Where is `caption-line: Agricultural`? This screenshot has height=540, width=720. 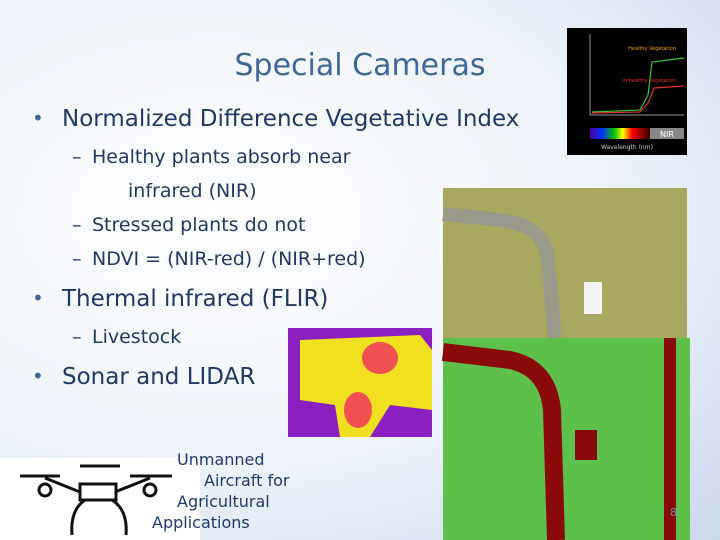 caption-line: Agricultural is located at coordinates (223, 501).